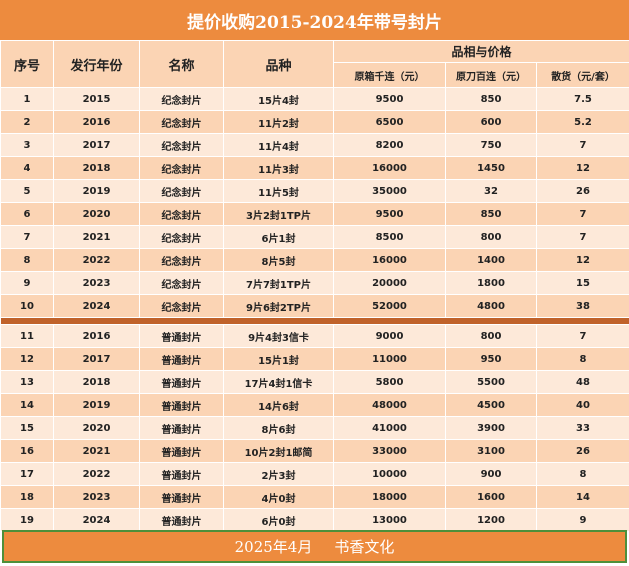 The height and width of the screenshot is (566, 629). I want to click on cell-variety: 15片4封, so click(278, 99).